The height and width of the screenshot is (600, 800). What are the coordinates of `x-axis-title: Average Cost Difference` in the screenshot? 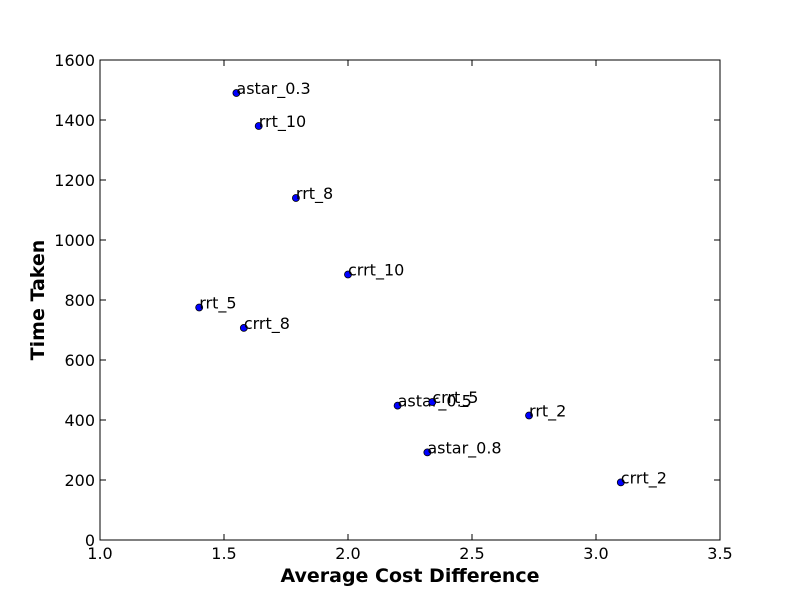 It's located at (409, 576).